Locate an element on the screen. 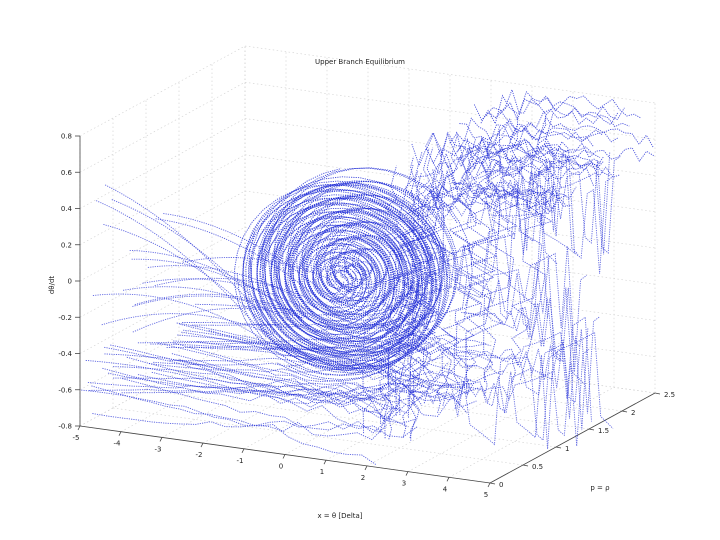 The image size is (720, 540). x-tick-label: 5 is located at coordinates (486, 495).